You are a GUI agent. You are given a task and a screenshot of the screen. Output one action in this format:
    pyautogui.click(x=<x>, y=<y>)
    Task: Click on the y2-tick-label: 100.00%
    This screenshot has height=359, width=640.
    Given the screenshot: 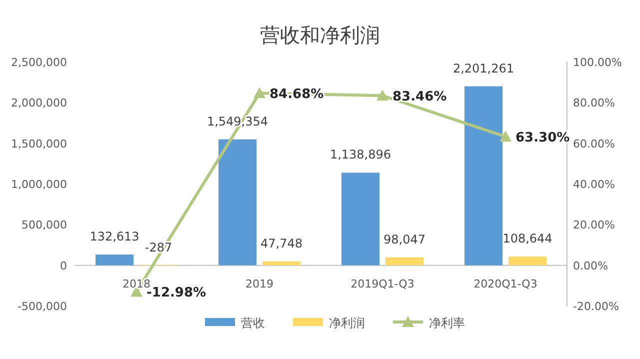 What is the action you would take?
    pyautogui.click(x=597, y=62)
    